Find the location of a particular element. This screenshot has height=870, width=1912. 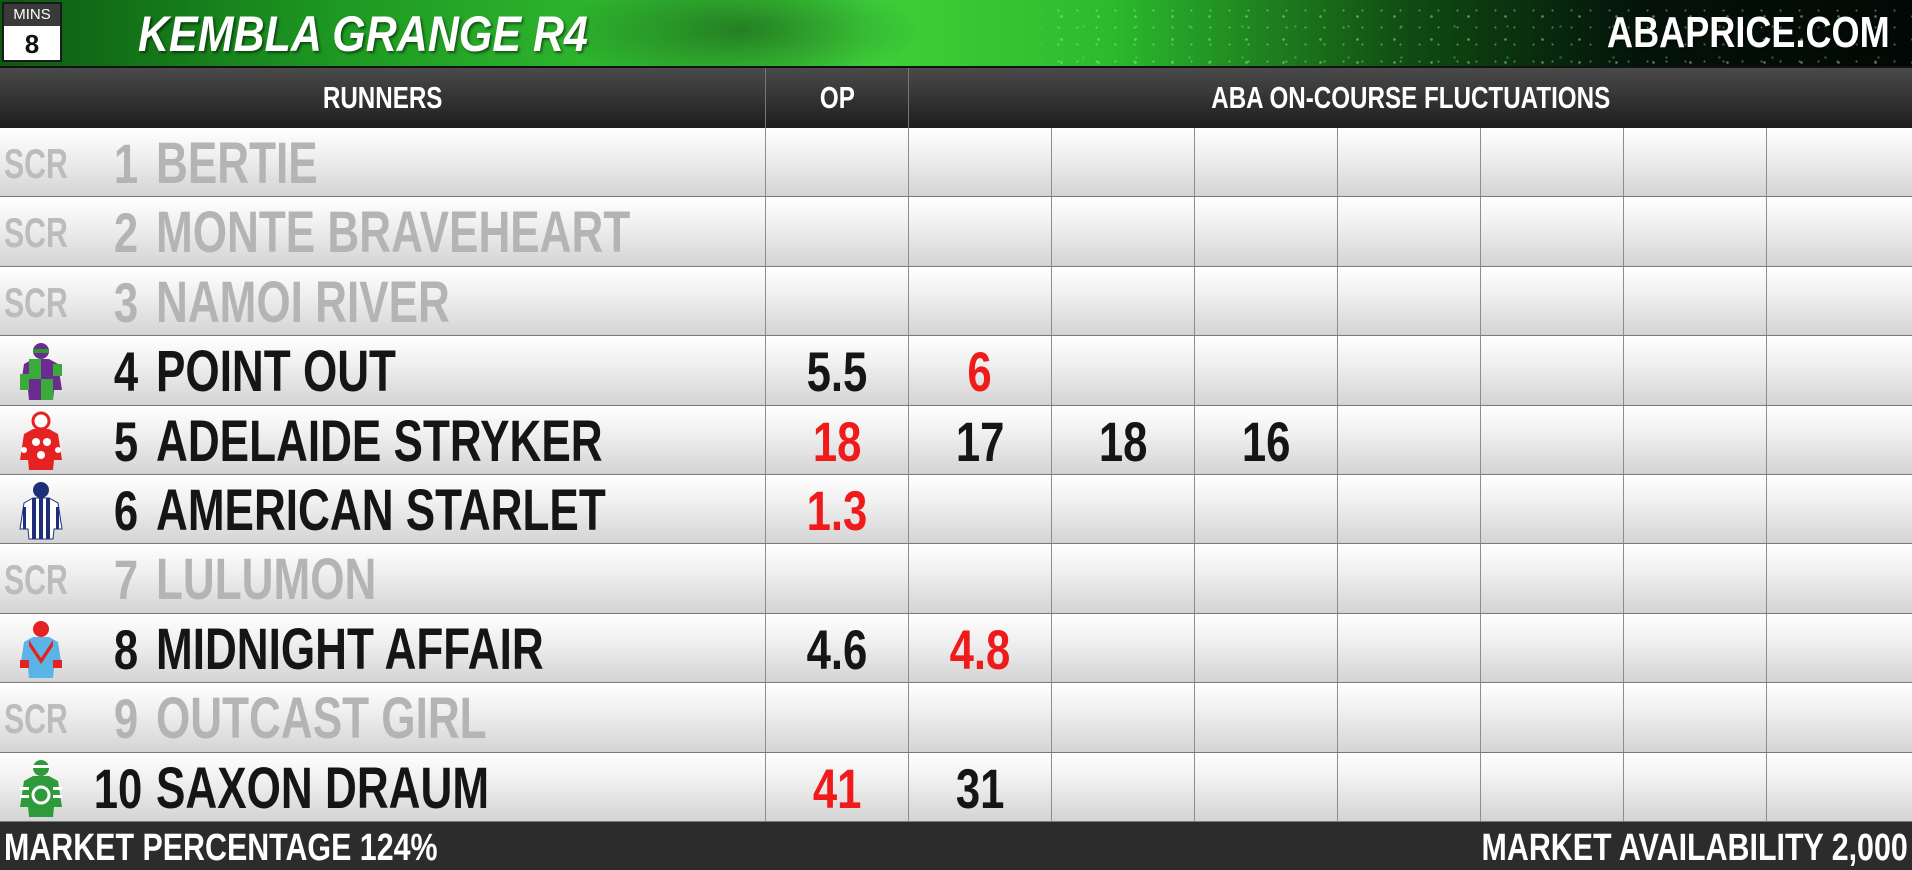

race-header: MINS 8 KEMBLA GRANGE R4 ABAPRICE.COM is located at coordinates (956, 33).